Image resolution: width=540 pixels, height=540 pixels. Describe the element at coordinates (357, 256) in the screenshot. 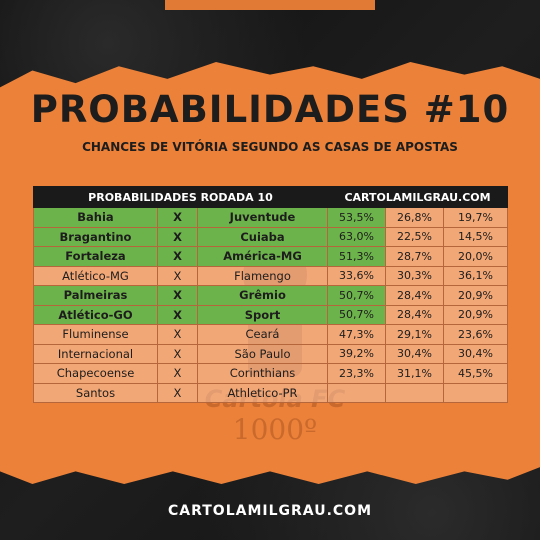

I see `home-win-pct: 51,3%` at that location.